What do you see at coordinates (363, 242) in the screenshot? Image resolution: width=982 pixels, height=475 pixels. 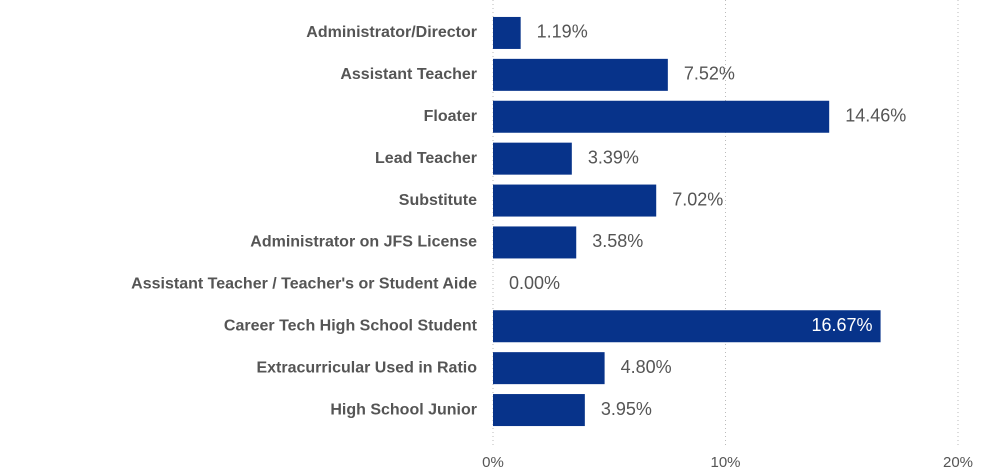 I see `category-label: Administrator on JFS License` at bounding box center [363, 242].